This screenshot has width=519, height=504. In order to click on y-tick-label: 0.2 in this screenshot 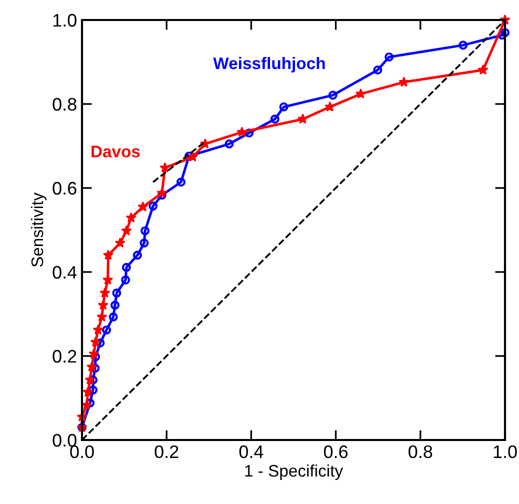, I will do `click(64, 356)`.